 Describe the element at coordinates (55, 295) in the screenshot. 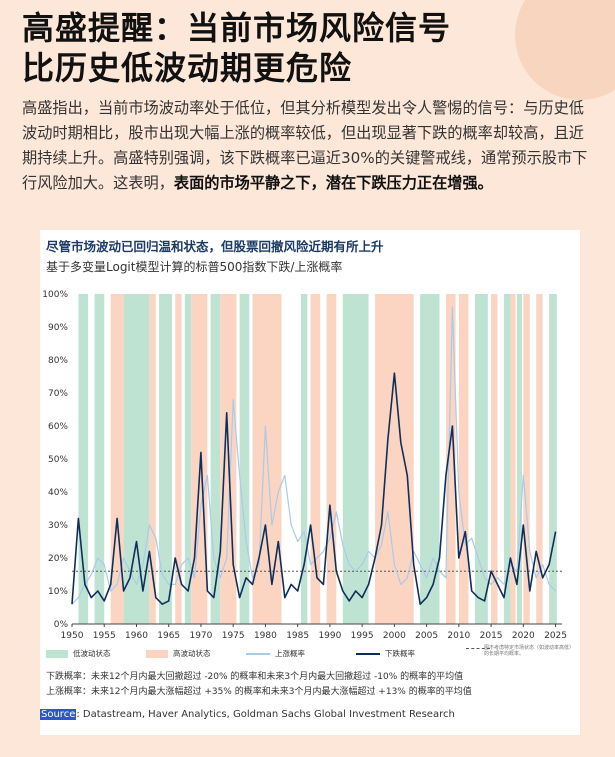

I see `y-tick-label-10: 100%` at that location.